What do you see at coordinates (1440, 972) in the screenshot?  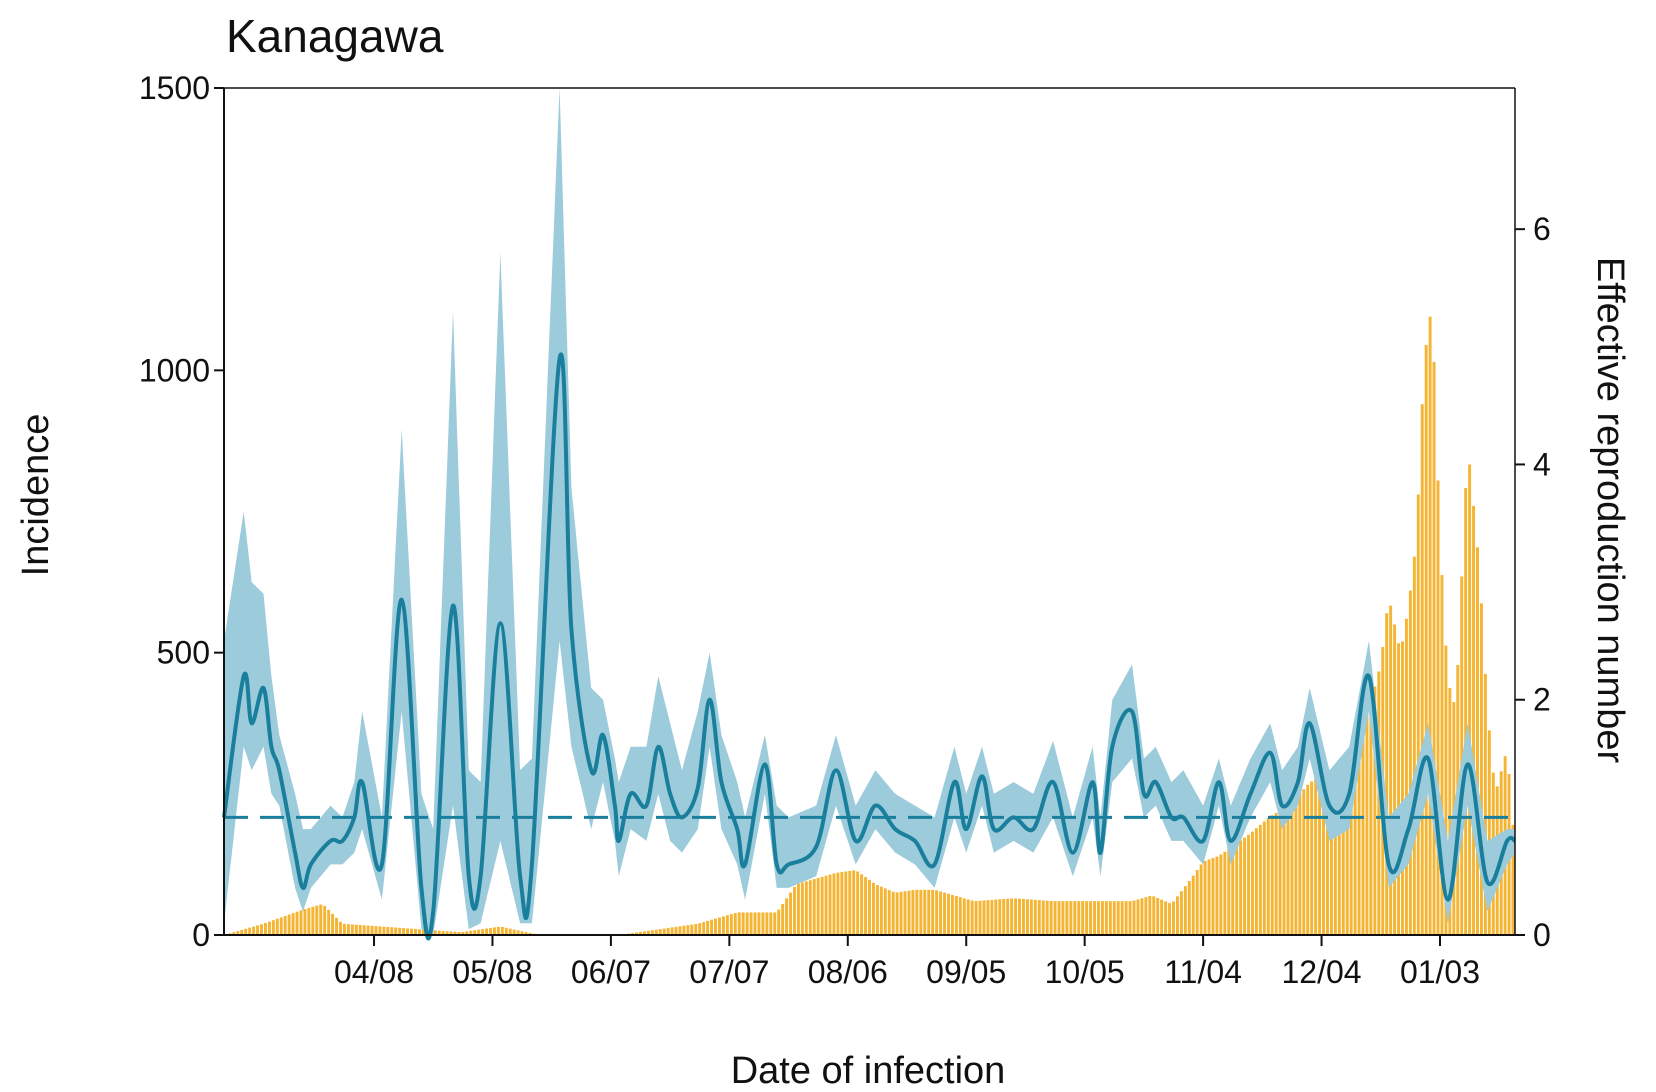 I see `x-tick-label: 01/03` at bounding box center [1440, 972].